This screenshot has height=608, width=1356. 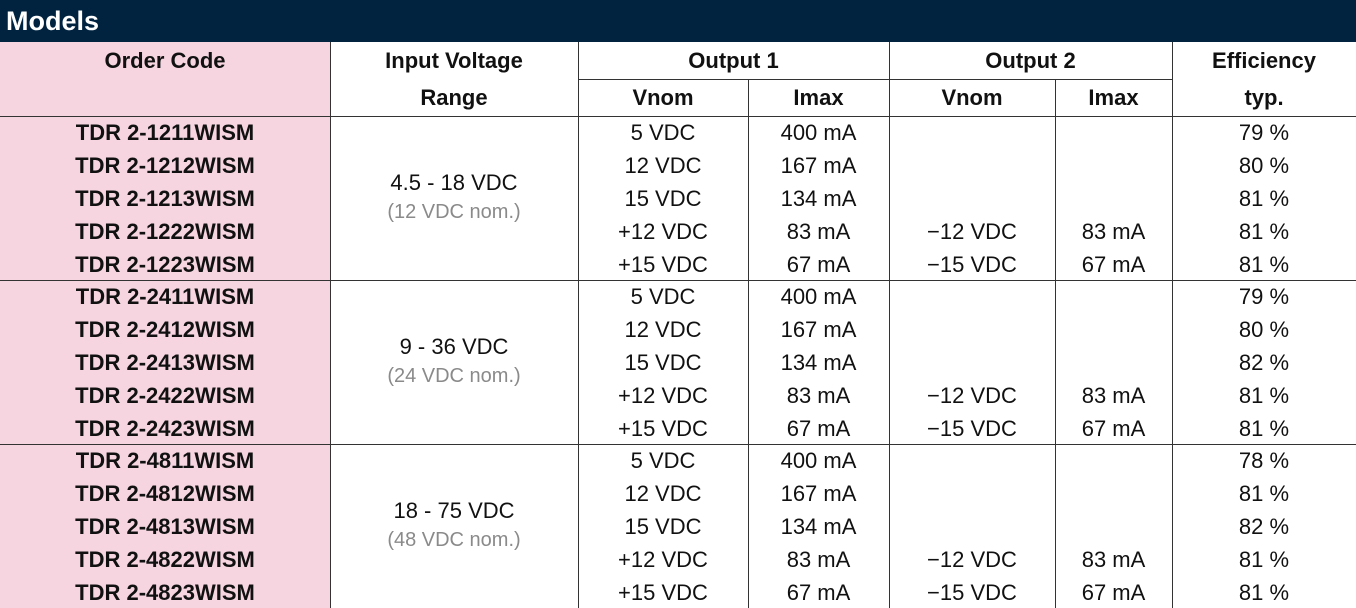 What do you see at coordinates (678, 21) in the screenshot?
I see `title-bar` at bounding box center [678, 21].